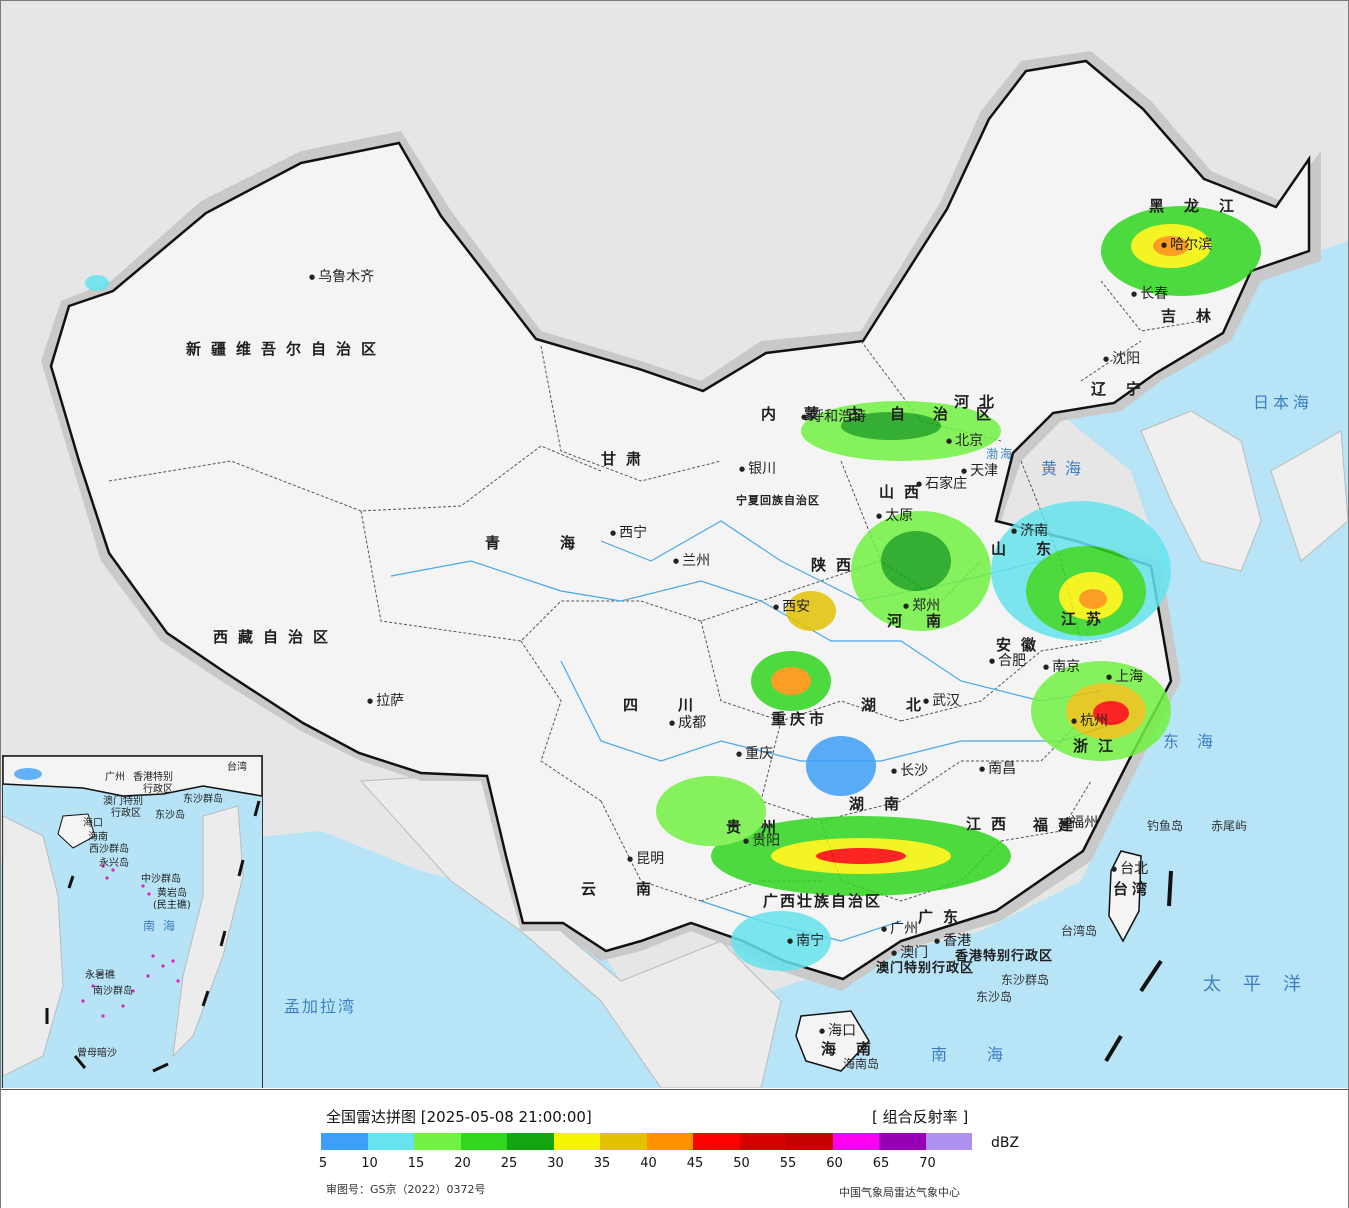 The image size is (1349, 1208). What do you see at coordinates (834, 1163) in the screenshot?
I see `legend-tick-label: 60` at bounding box center [834, 1163].